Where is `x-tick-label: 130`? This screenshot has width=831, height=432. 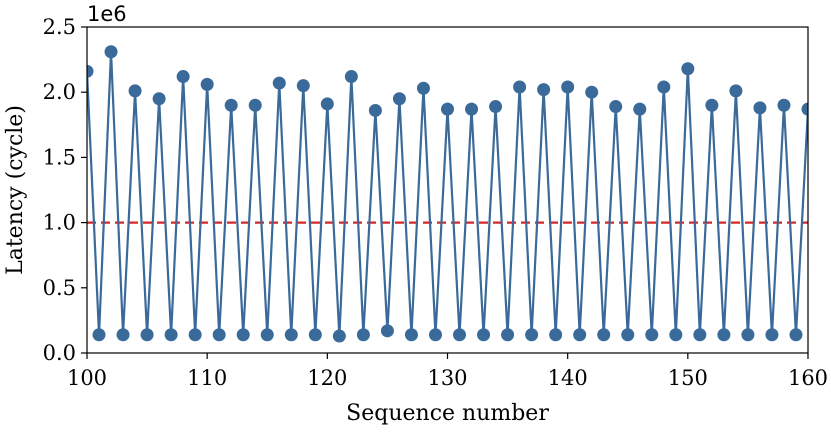
x-tick-label: 130 is located at coordinates (447, 378).